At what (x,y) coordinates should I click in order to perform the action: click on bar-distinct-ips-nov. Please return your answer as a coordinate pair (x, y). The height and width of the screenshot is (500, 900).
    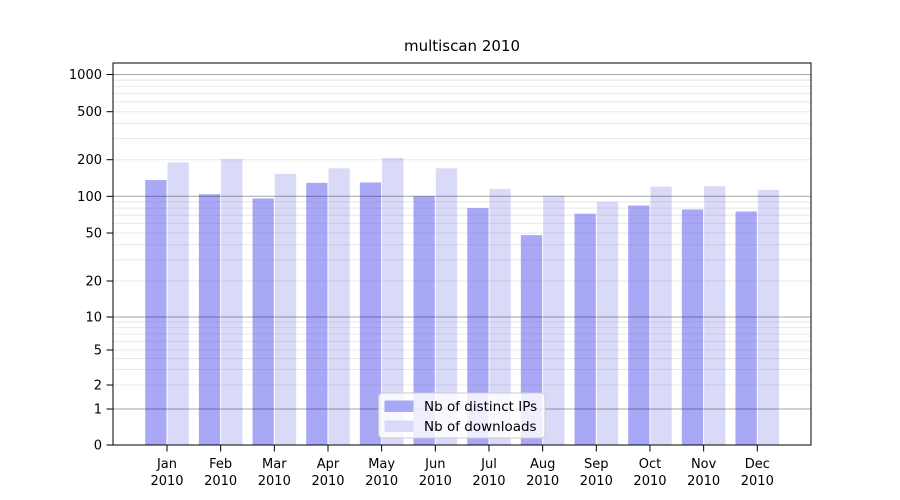
    Looking at the image, I should click on (692, 327).